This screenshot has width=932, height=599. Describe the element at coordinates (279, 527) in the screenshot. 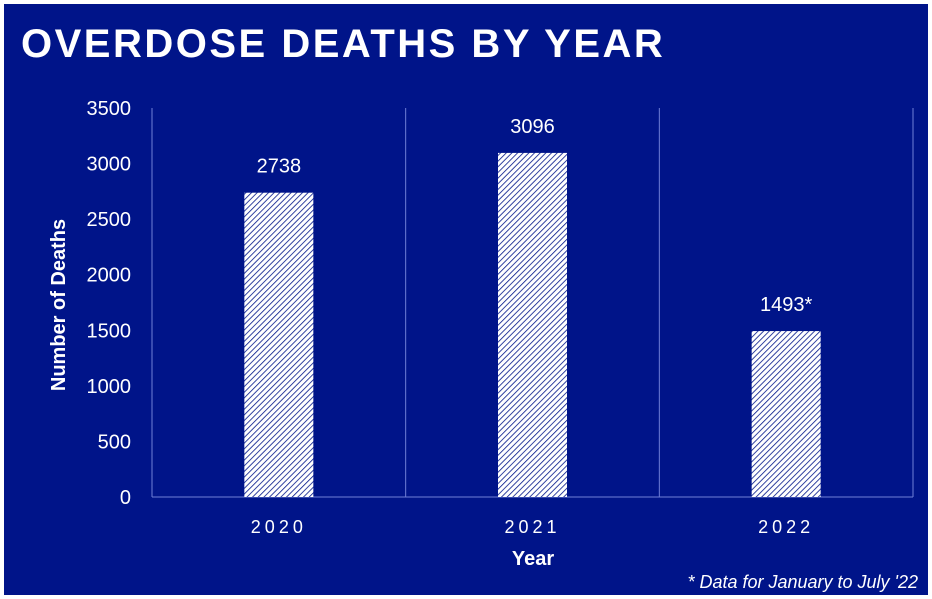

I see `x-tick-label: 2020` at that location.